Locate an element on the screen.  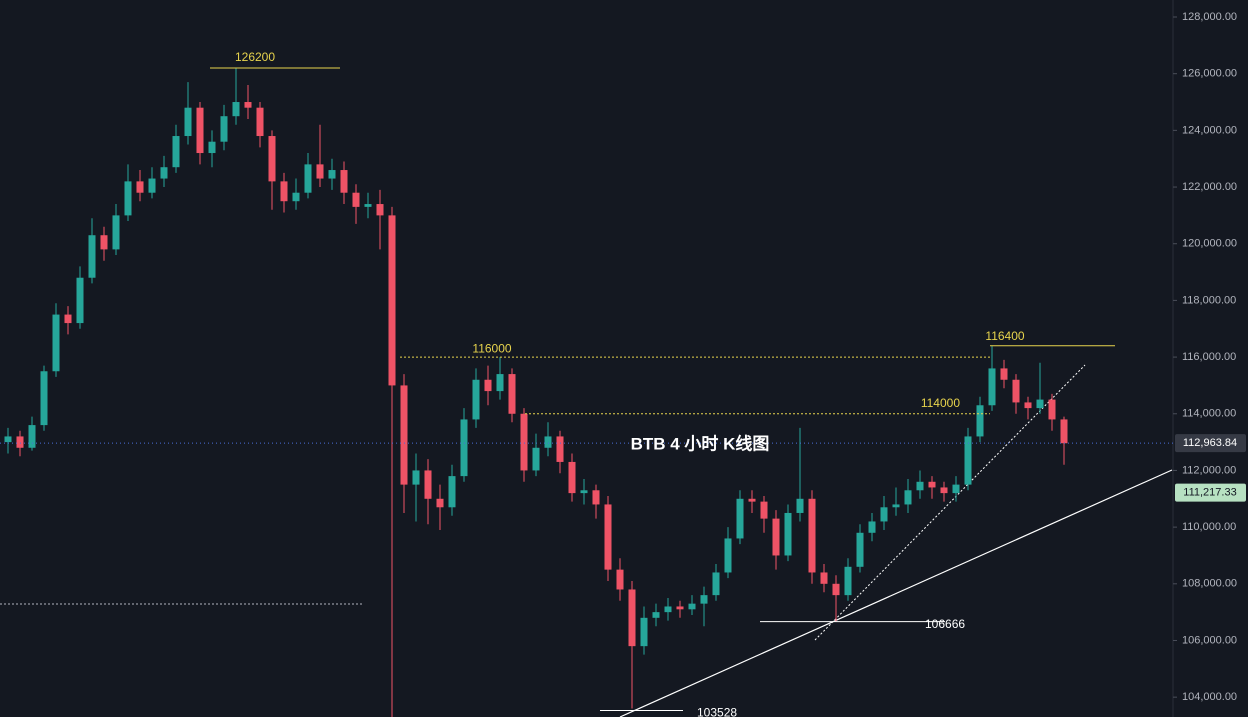
price-tag-label: 112,963.84 is located at coordinates (1210, 443).